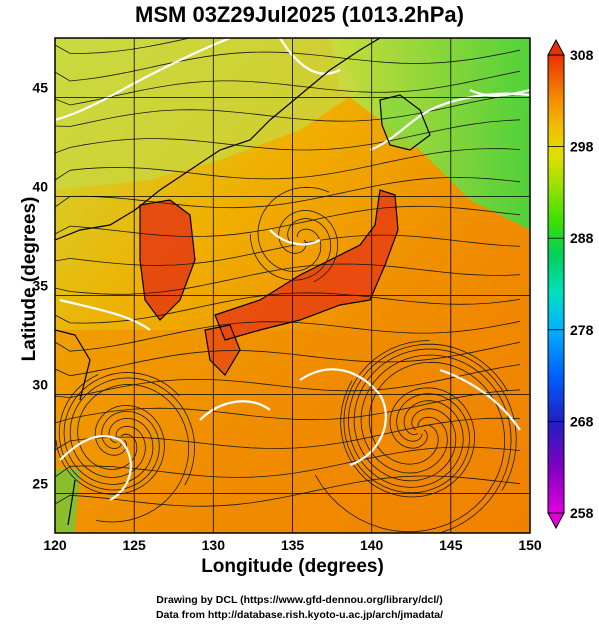  Describe the element at coordinates (40, 484) in the screenshot. I see `y-tick-label: 25` at that location.